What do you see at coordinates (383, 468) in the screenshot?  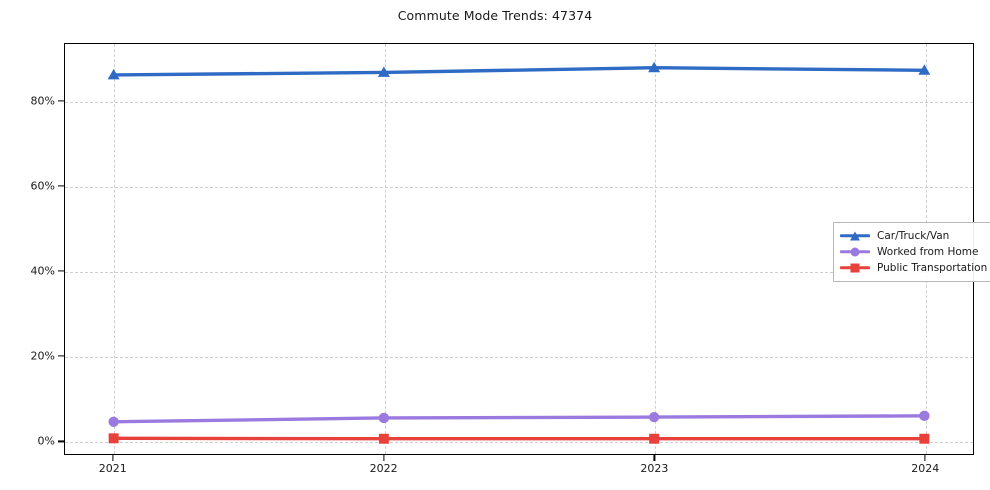 I see `x-tick-label: 2022` at bounding box center [383, 468].